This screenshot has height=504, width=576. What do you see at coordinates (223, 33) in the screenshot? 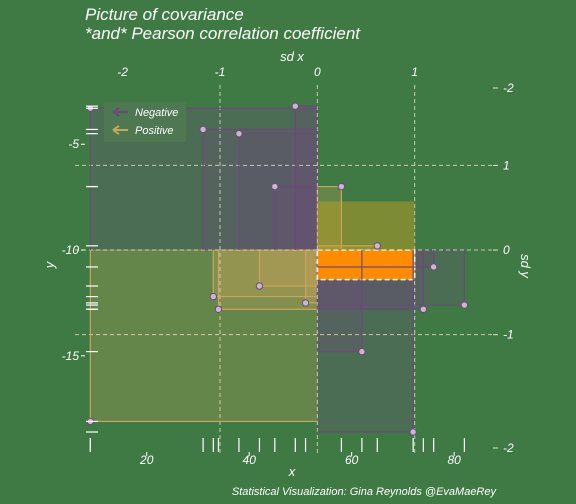
I see `chart-subtitle: *and* Pearson correlation coefficient` at bounding box center [223, 33].